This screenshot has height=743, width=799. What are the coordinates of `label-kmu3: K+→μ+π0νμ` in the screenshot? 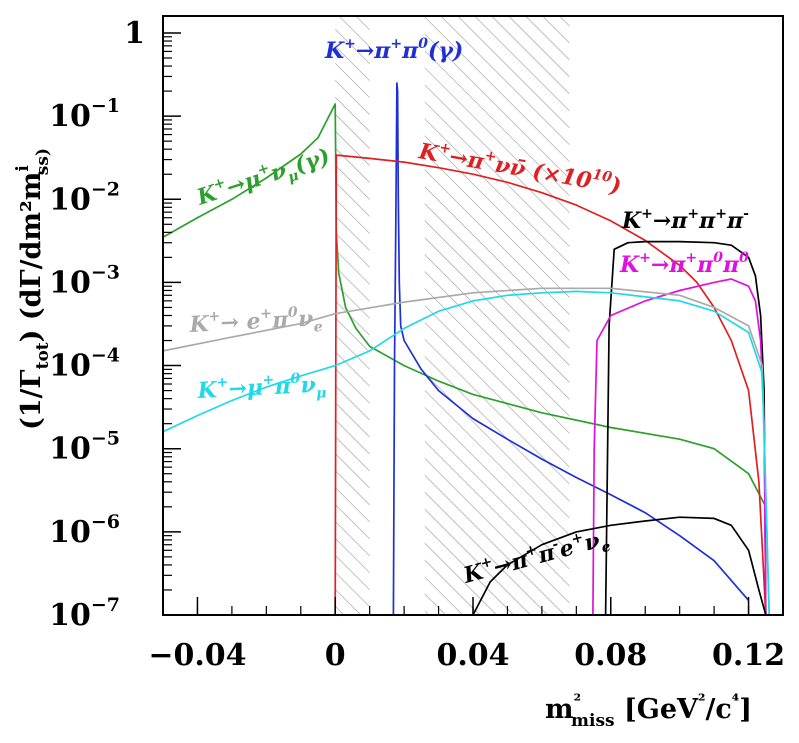 It's located at (261, 388).